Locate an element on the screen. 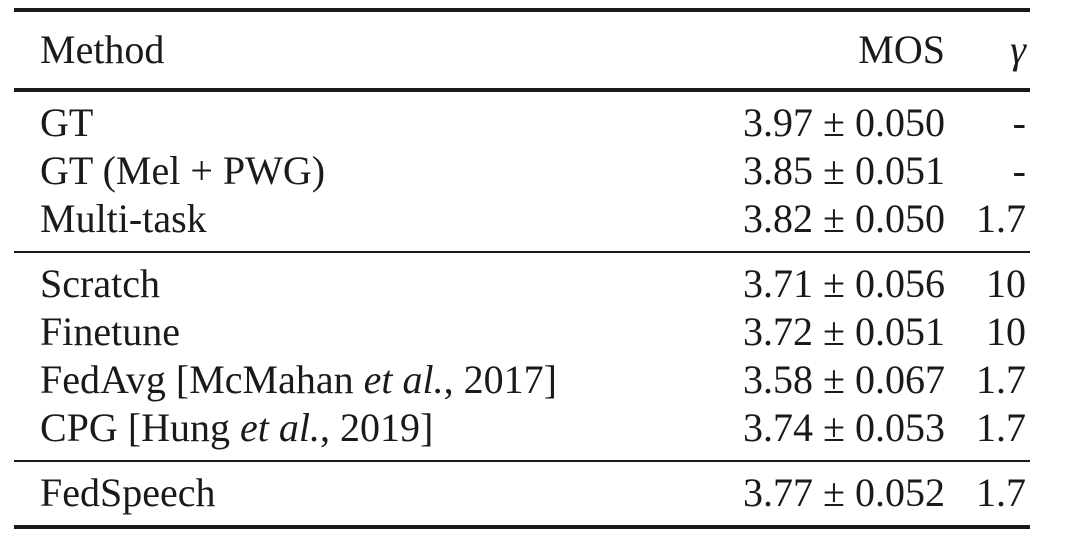  table-row: GT (Mel + PWG) 3.85 ± 0.051 - is located at coordinates (522, 171).